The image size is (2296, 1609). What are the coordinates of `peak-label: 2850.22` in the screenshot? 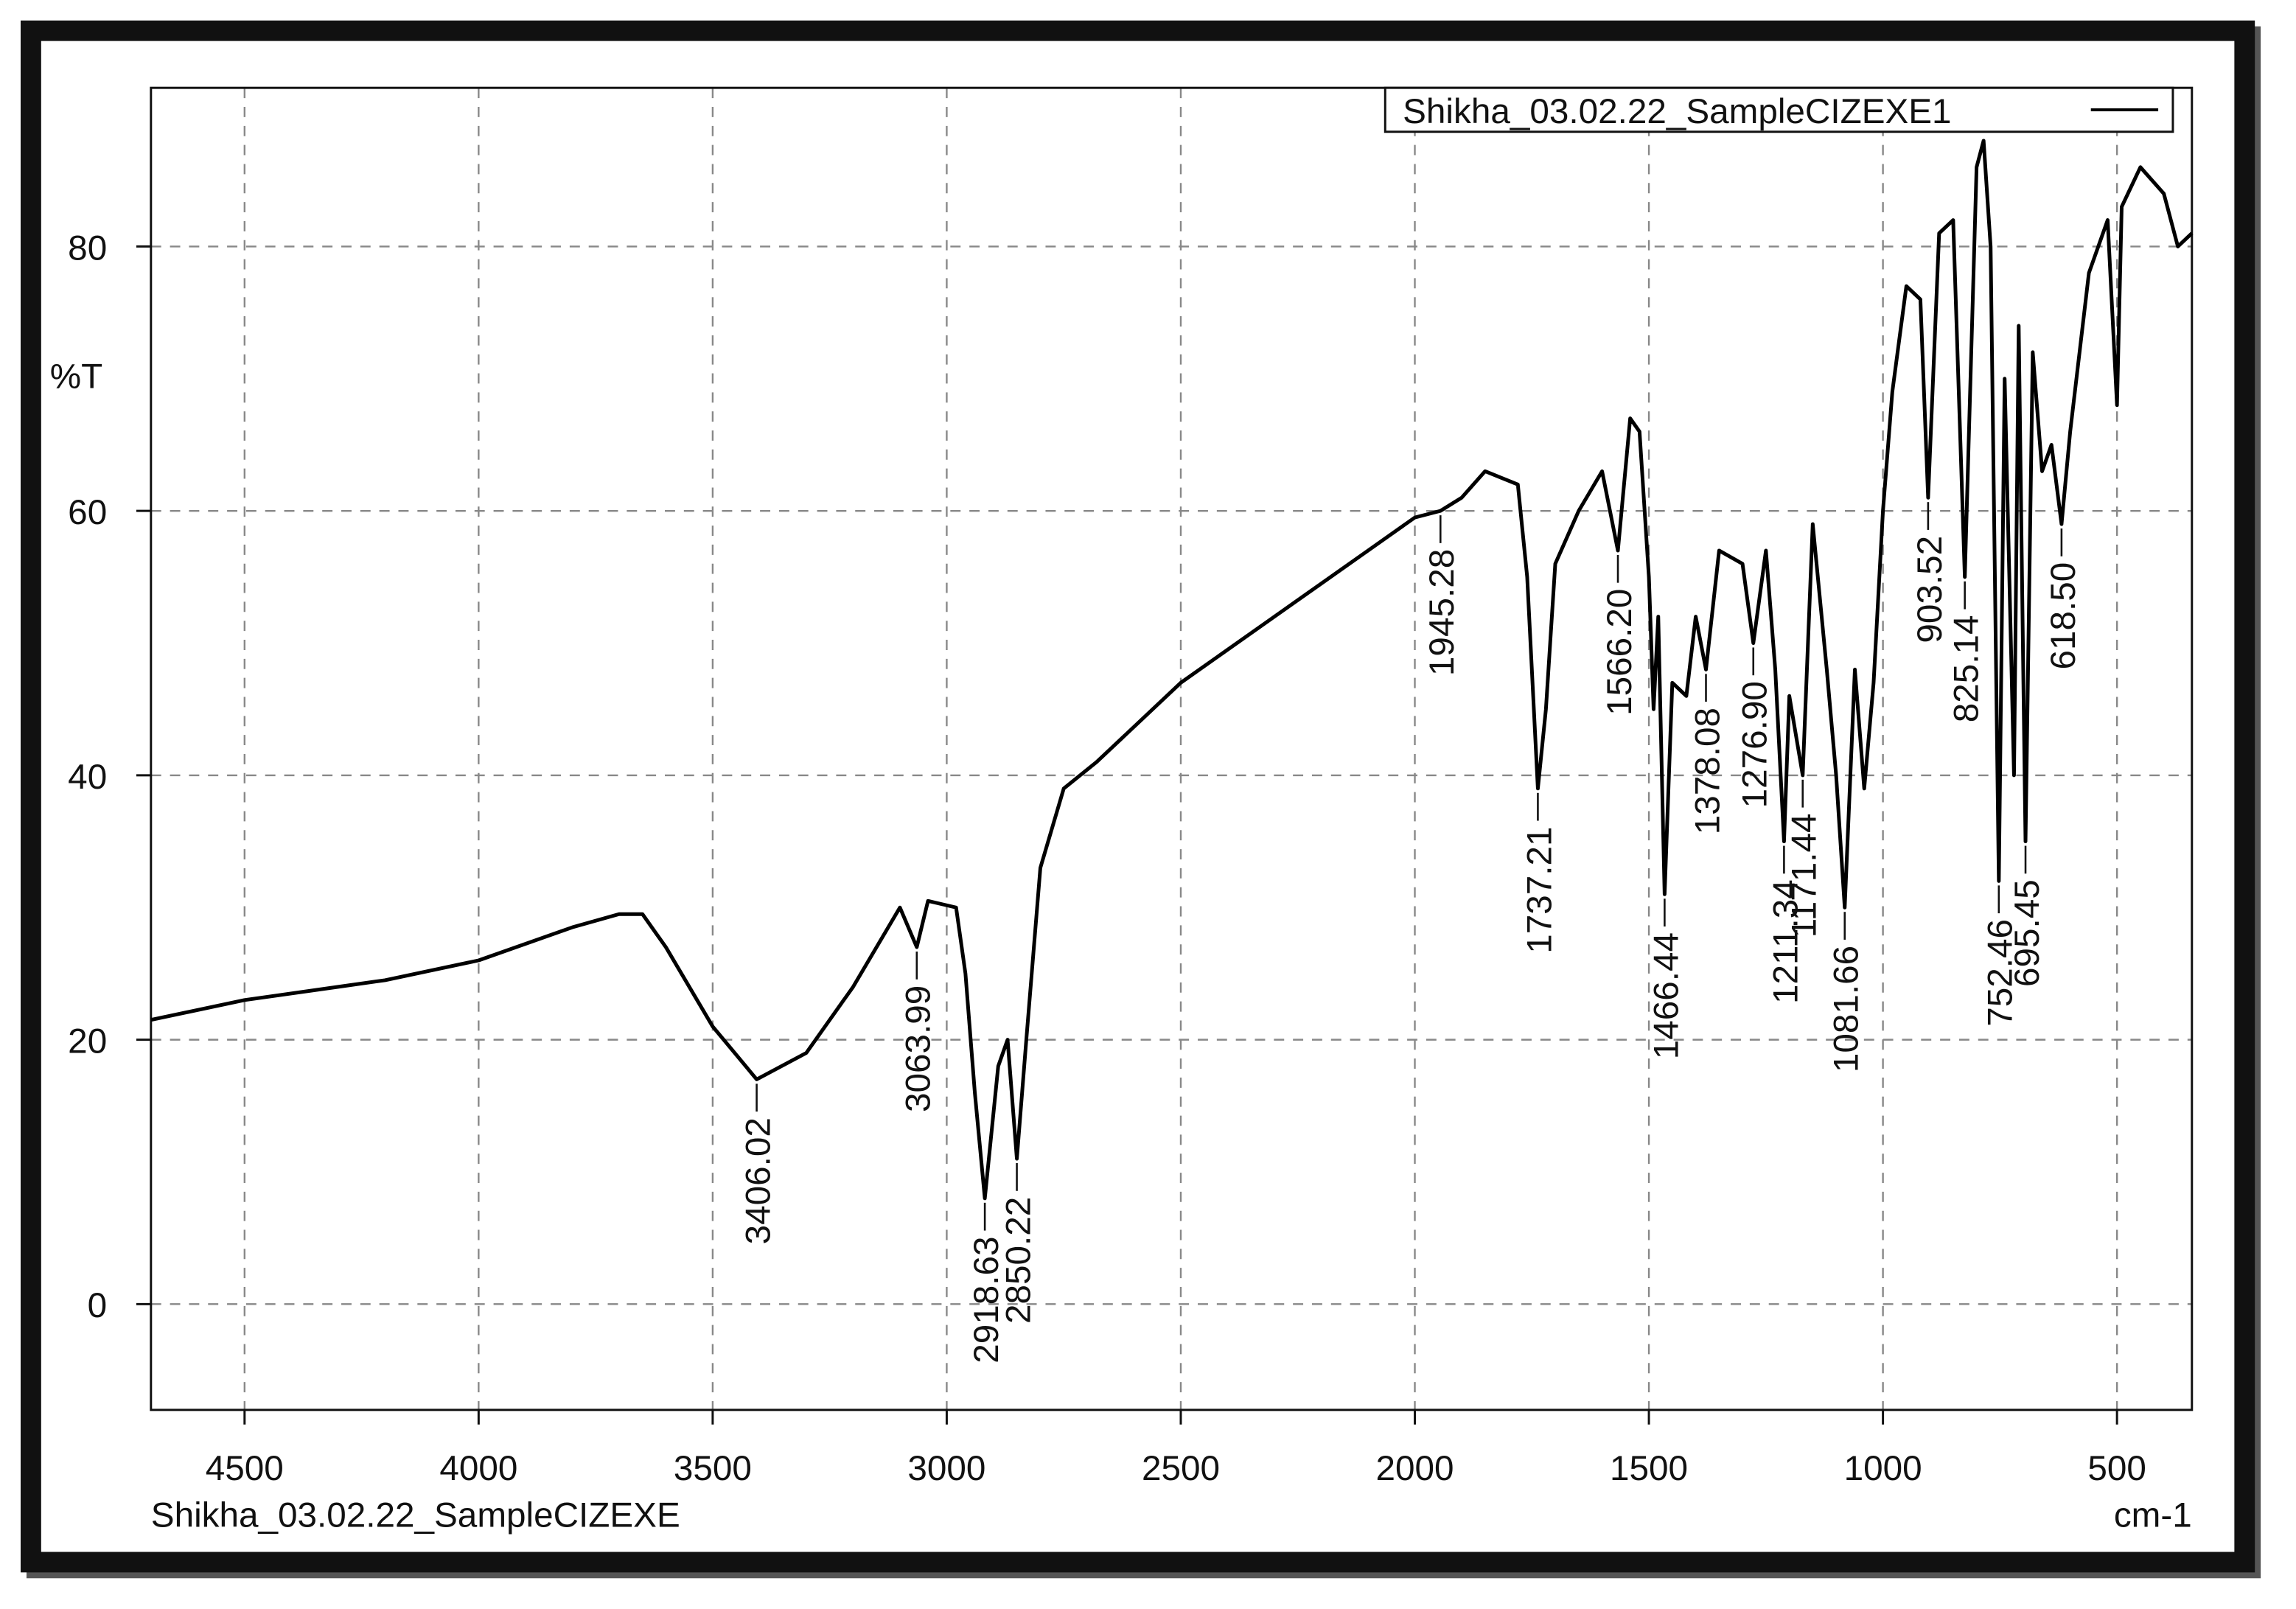 It's located at (1018, 1260).